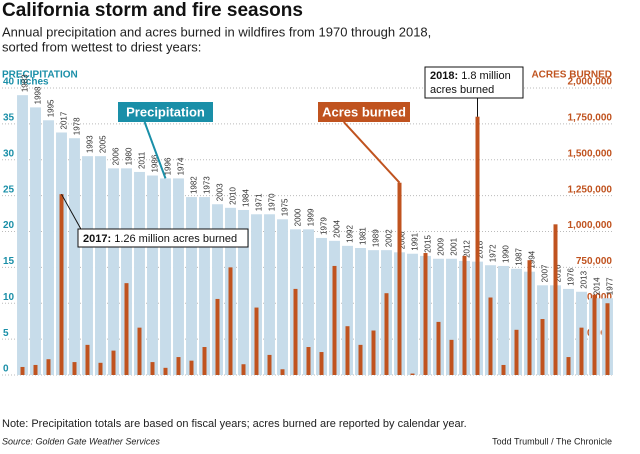 The image size is (640, 454). I want to click on x-tick-label: 1995, so click(51, 108).